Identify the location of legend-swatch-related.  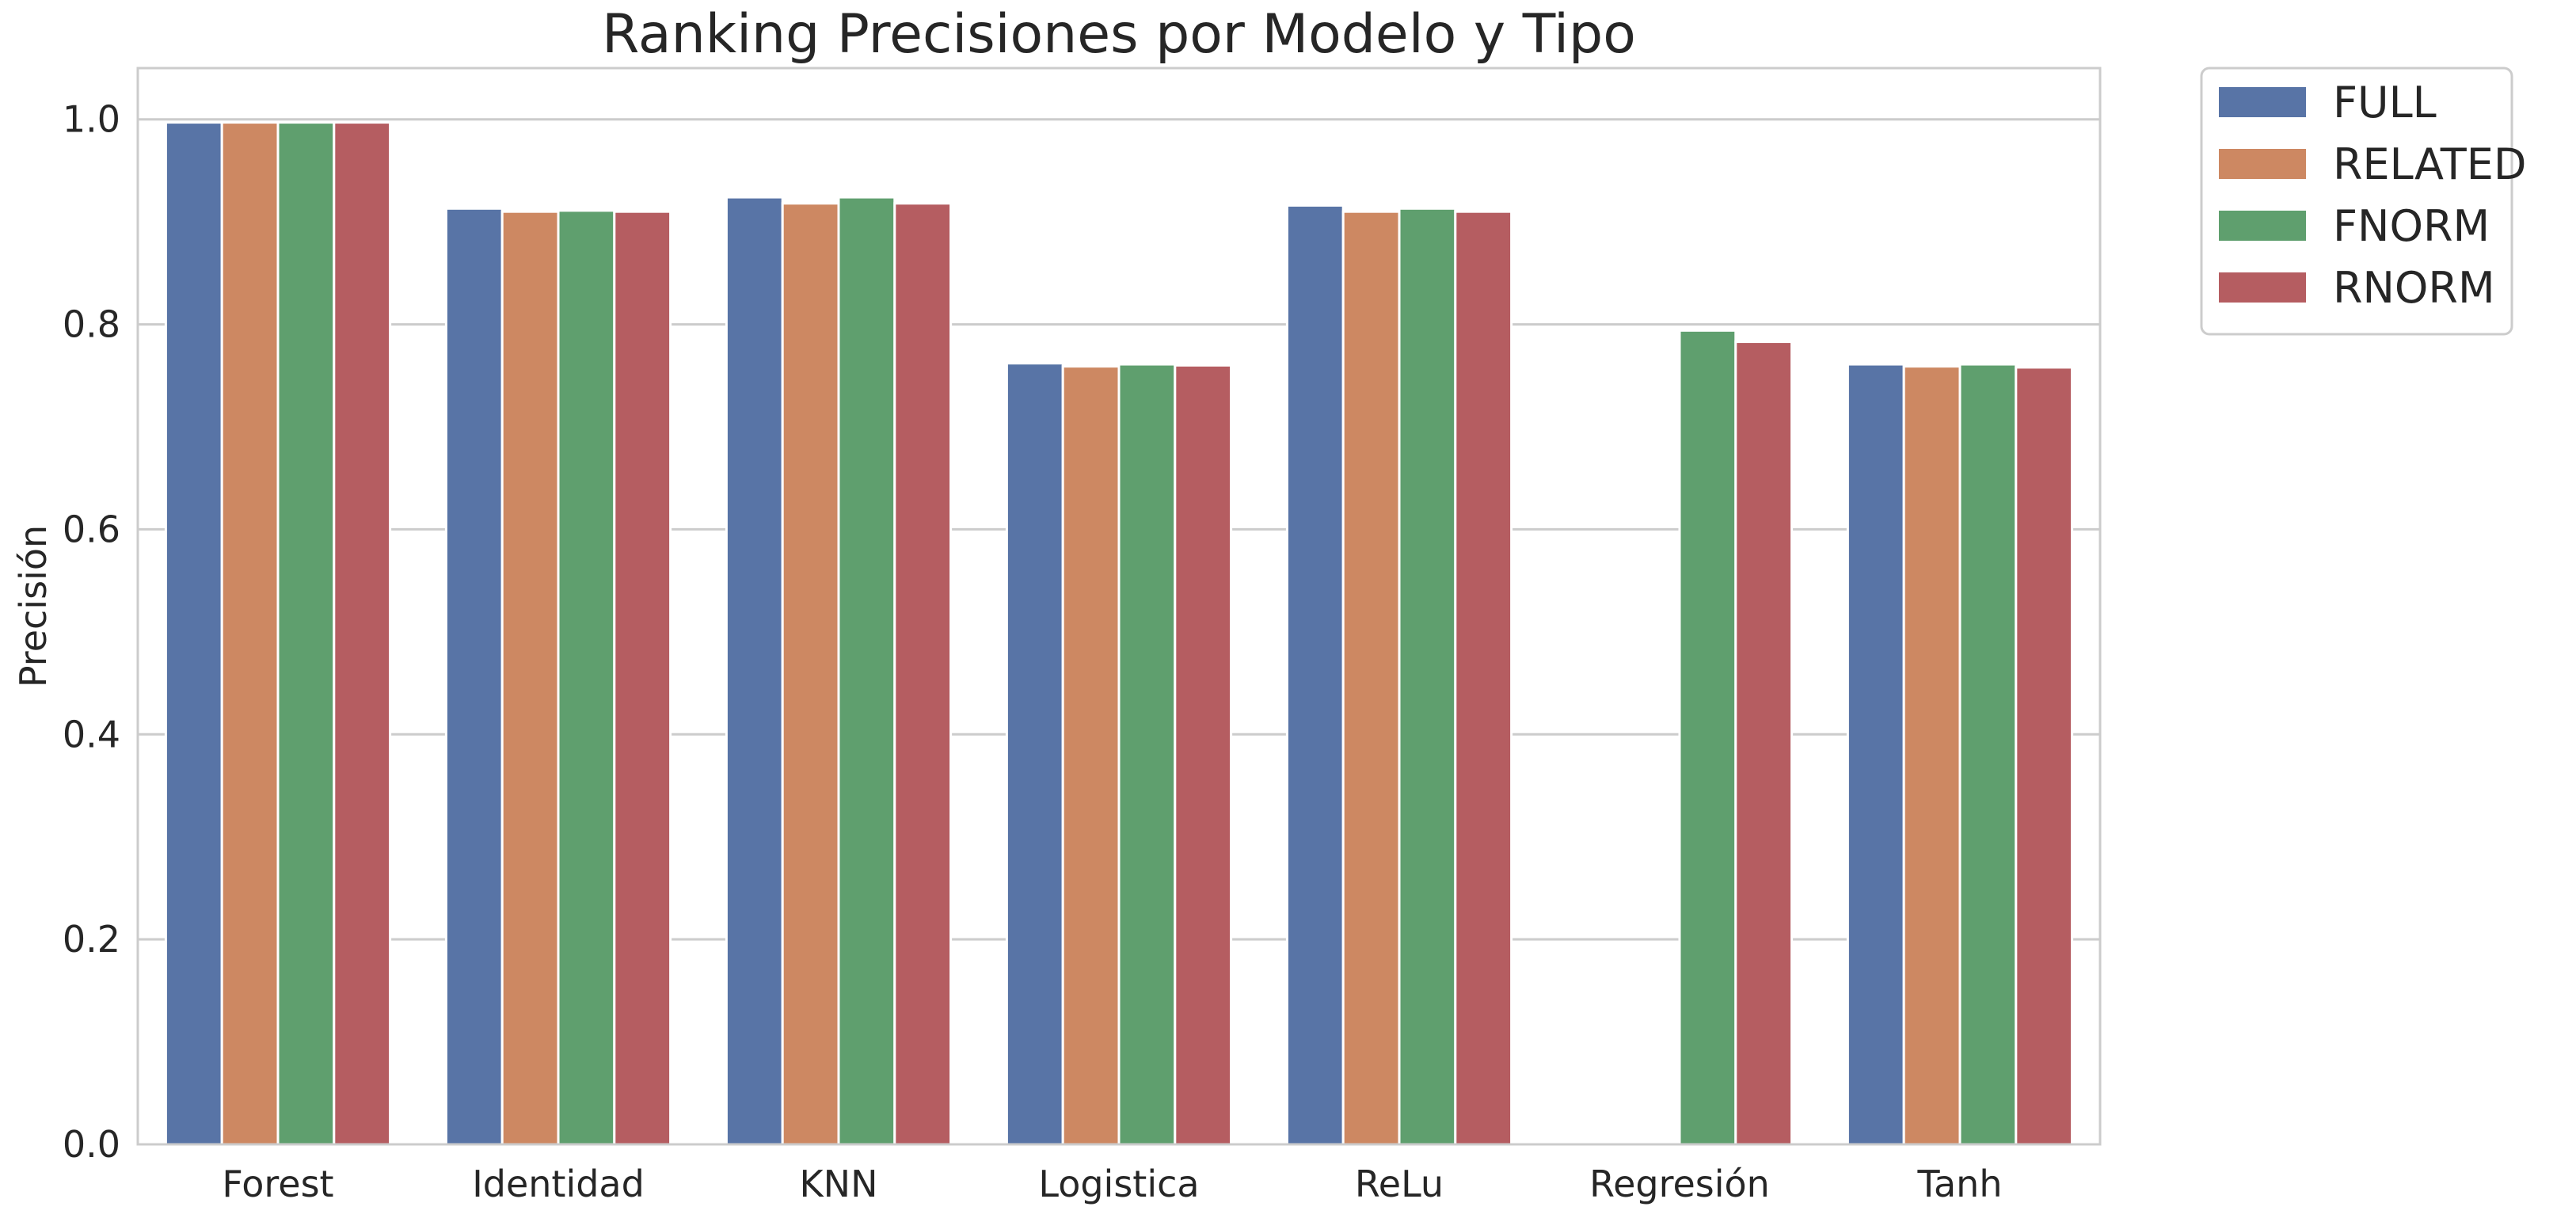
(2262, 164).